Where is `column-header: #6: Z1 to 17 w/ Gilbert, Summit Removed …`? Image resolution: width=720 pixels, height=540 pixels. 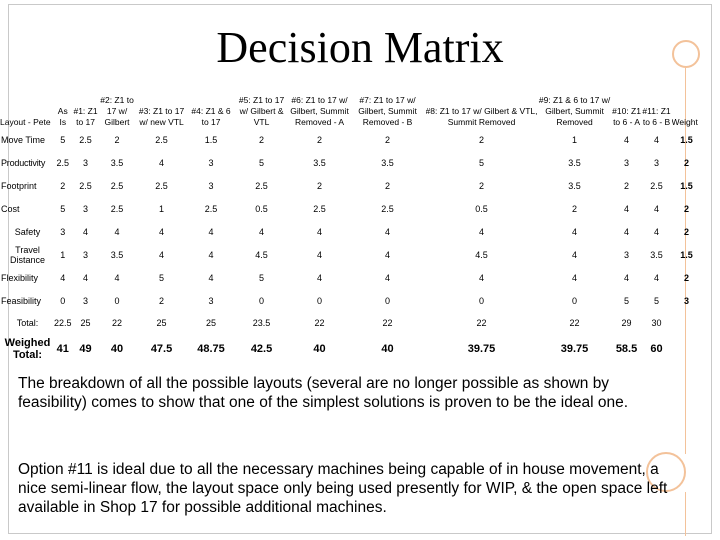
column-header: #6: Z1 to 17 w/ Gilbert, Summit Removed … is located at coordinates (319, 111).